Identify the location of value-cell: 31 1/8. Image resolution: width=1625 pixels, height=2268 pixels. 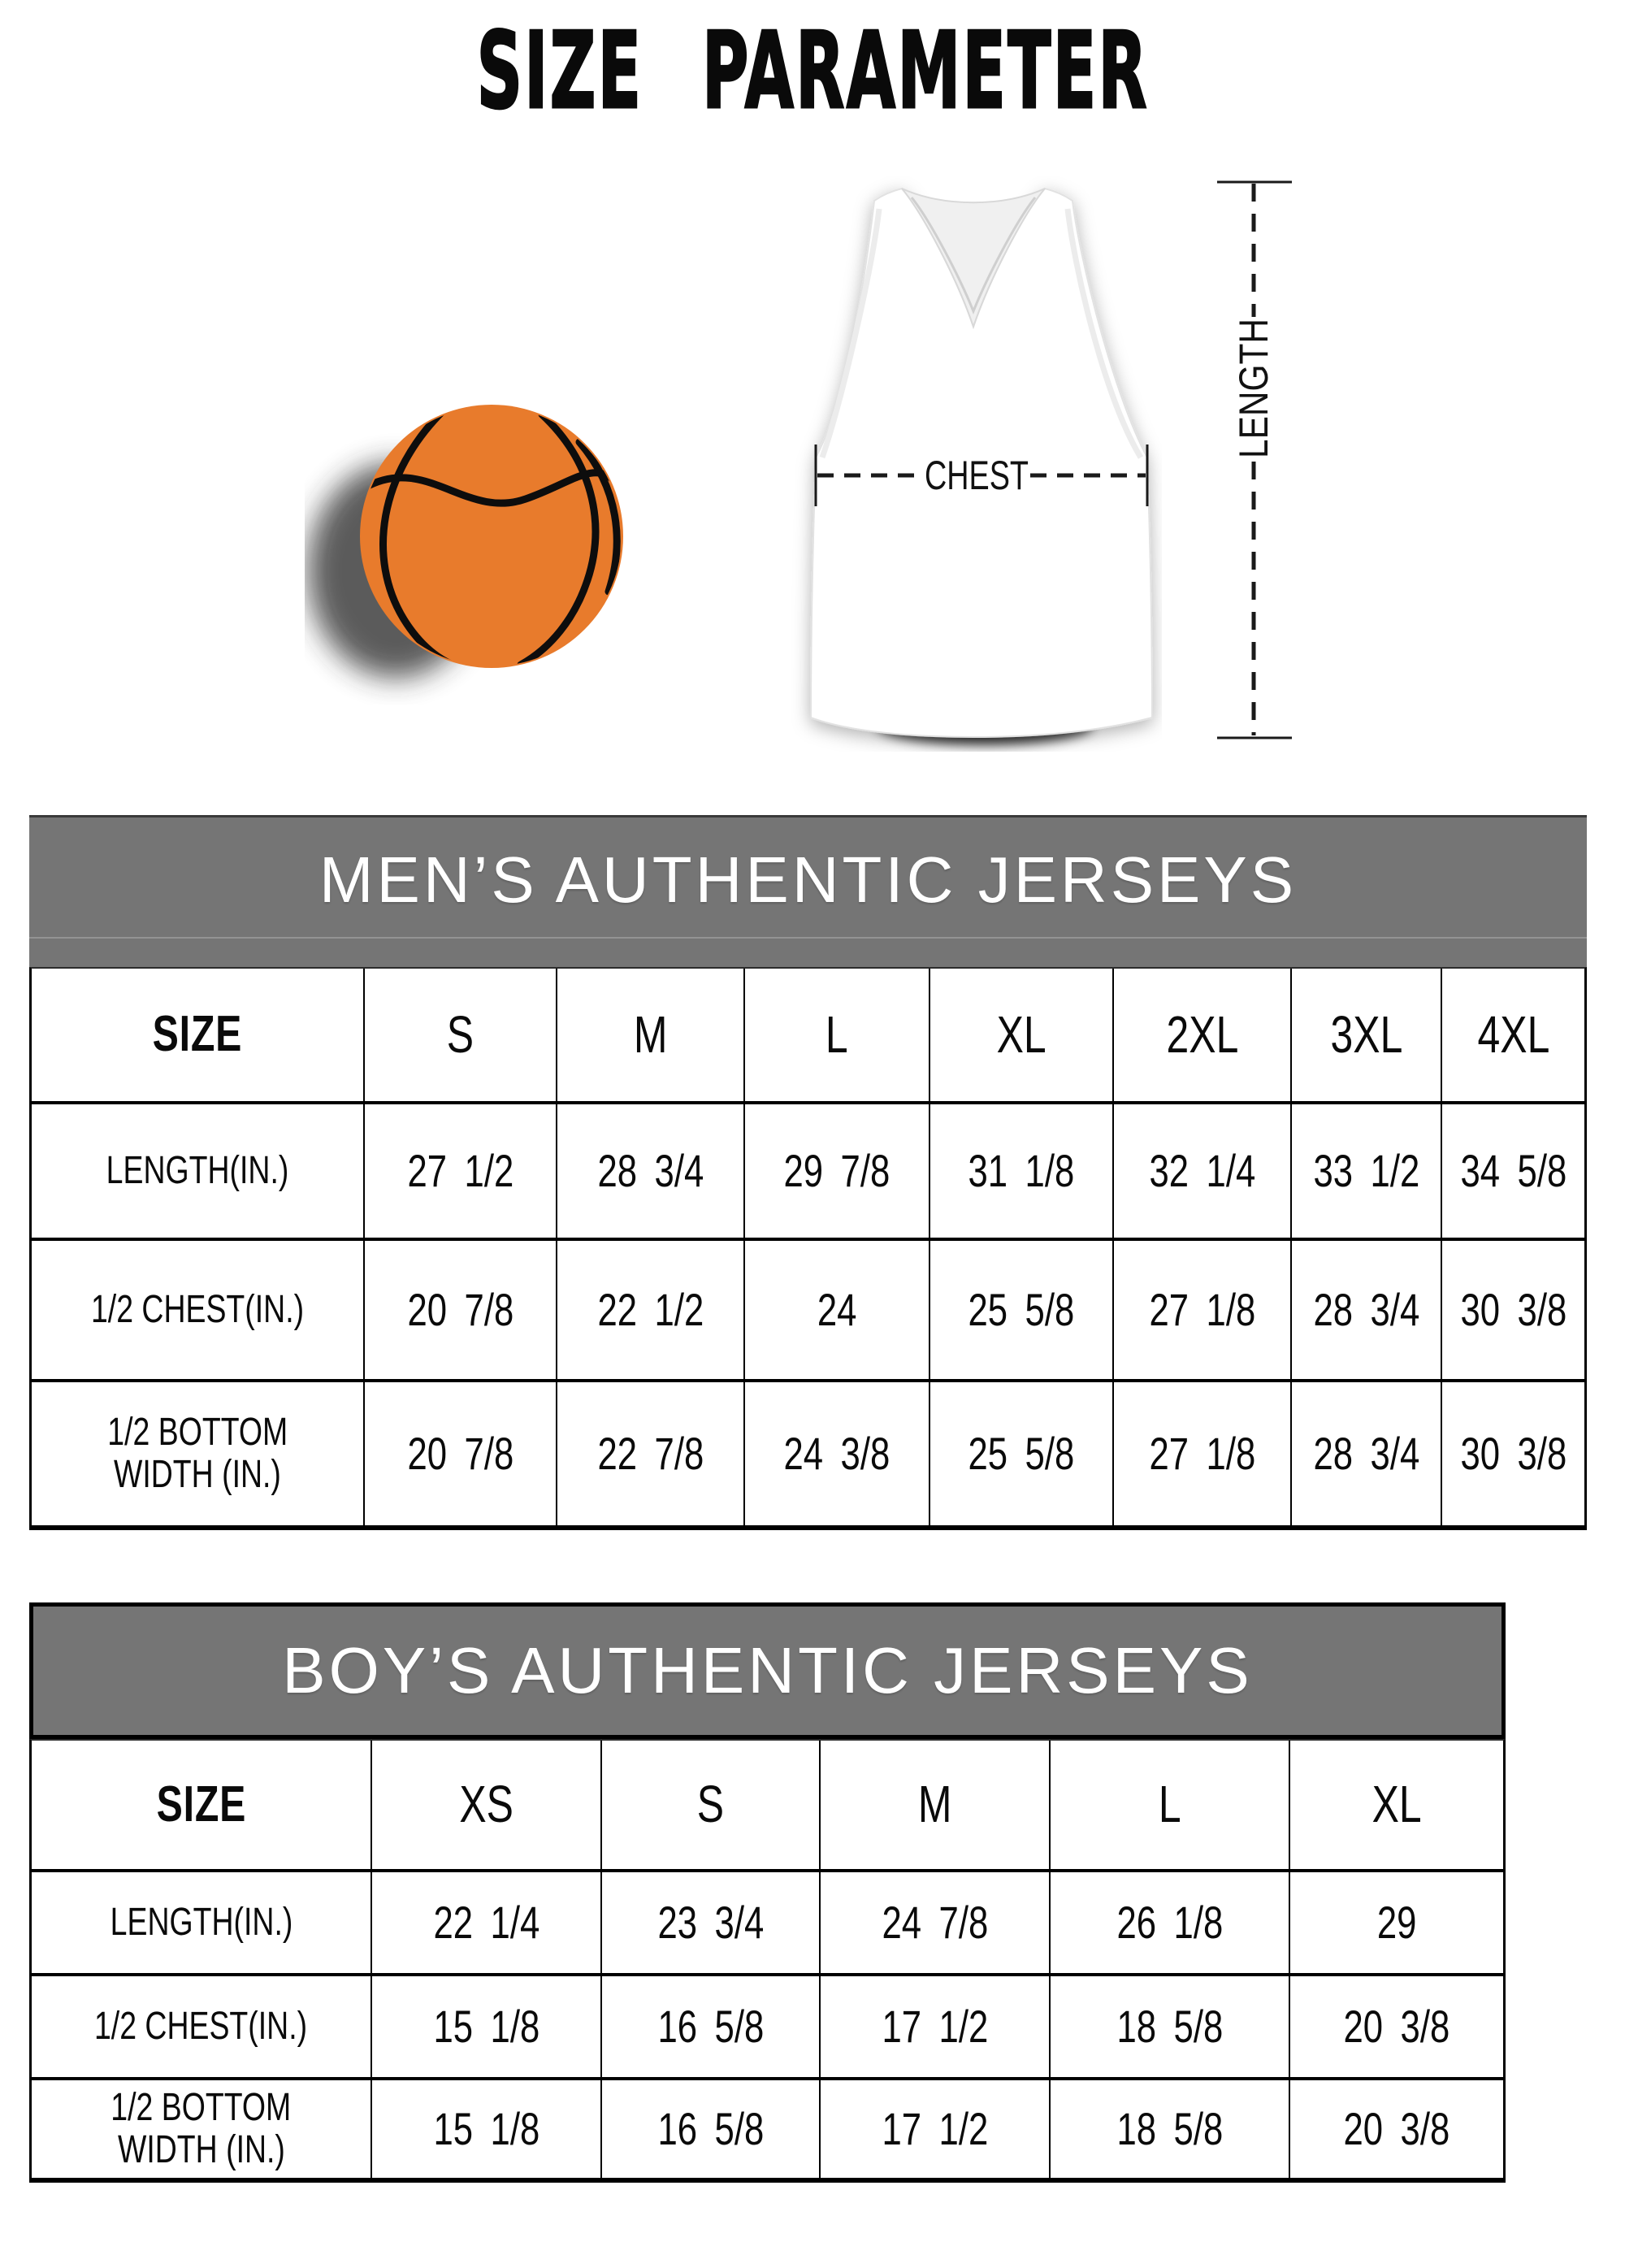
(1022, 1172).